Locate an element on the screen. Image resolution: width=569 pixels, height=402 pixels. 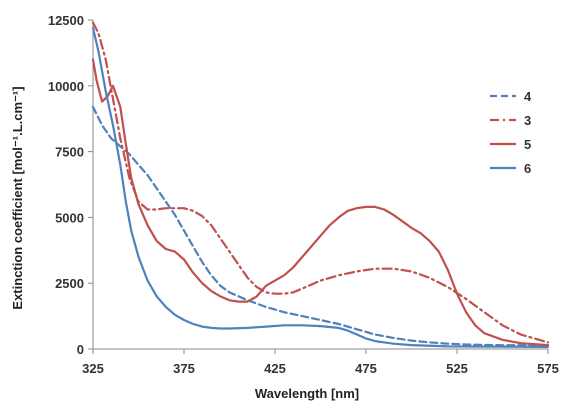
legend-label-5: 5 is located at coordinates (527, 144).